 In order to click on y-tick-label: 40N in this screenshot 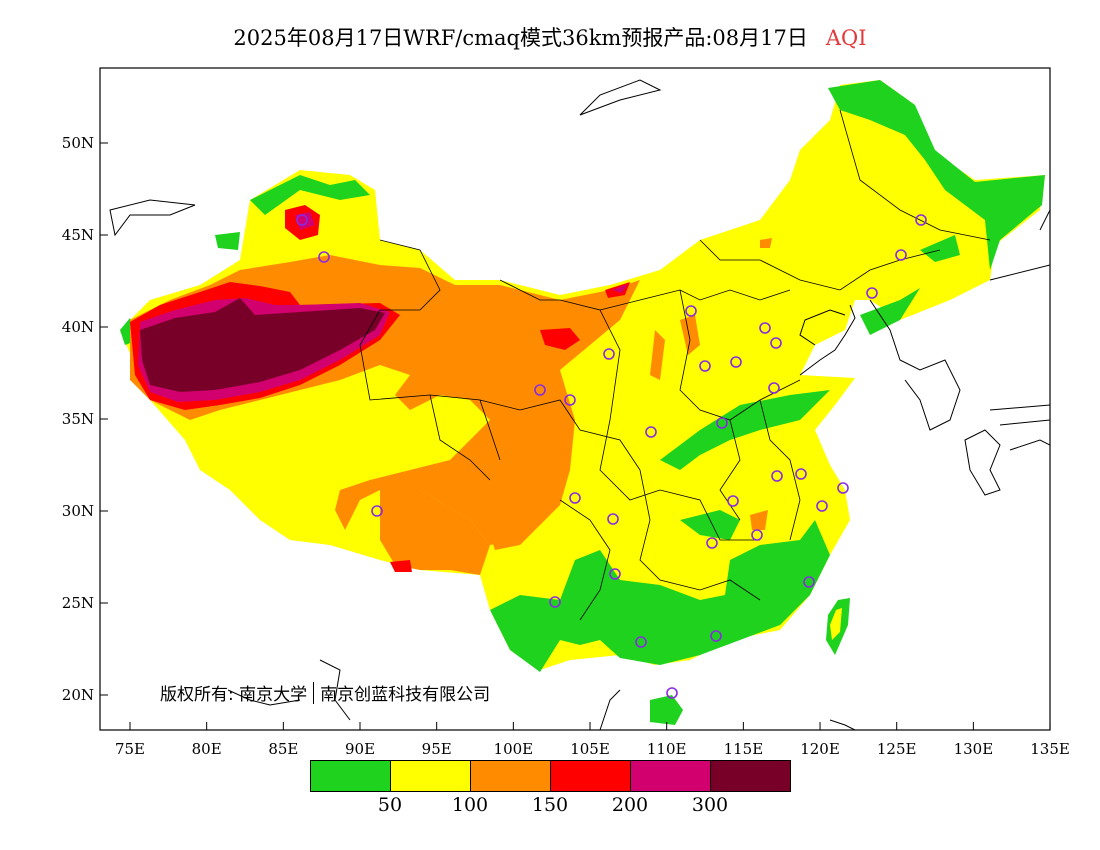, I will do `click(78, 327)`.